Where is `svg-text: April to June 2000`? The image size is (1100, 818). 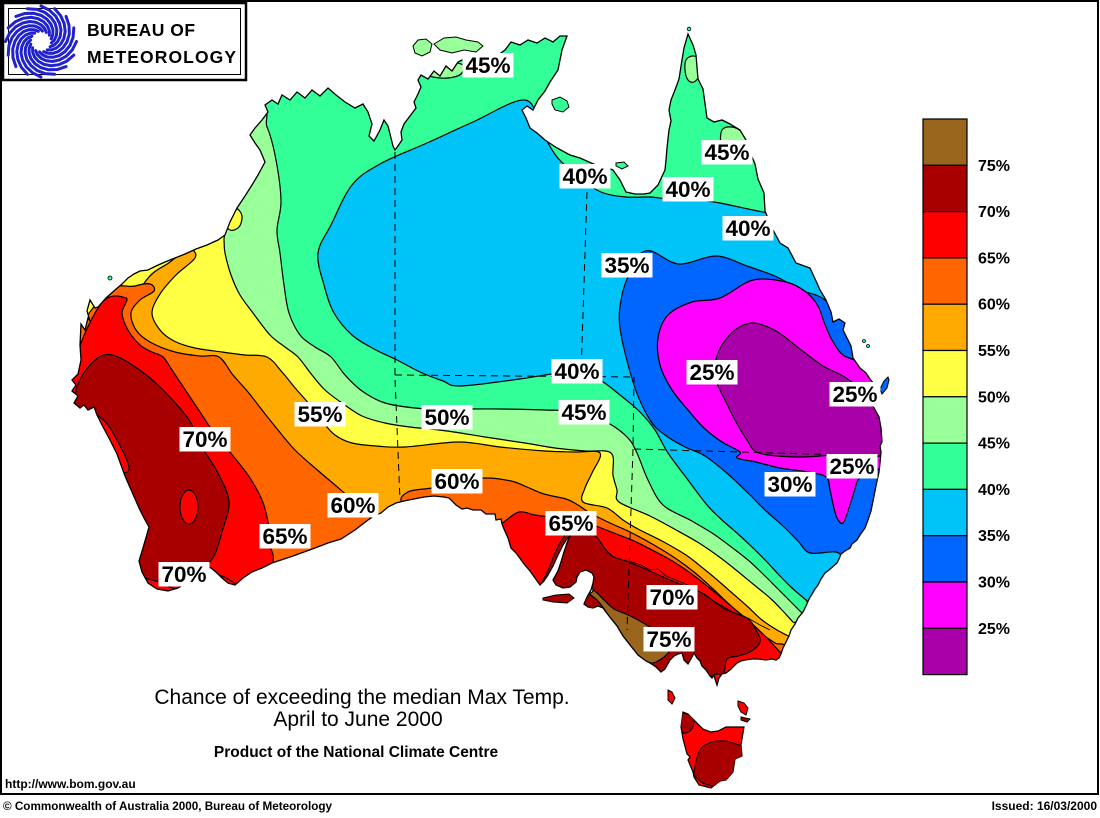 svg-text: April to June 2000 is located at coordinates (357, 719).